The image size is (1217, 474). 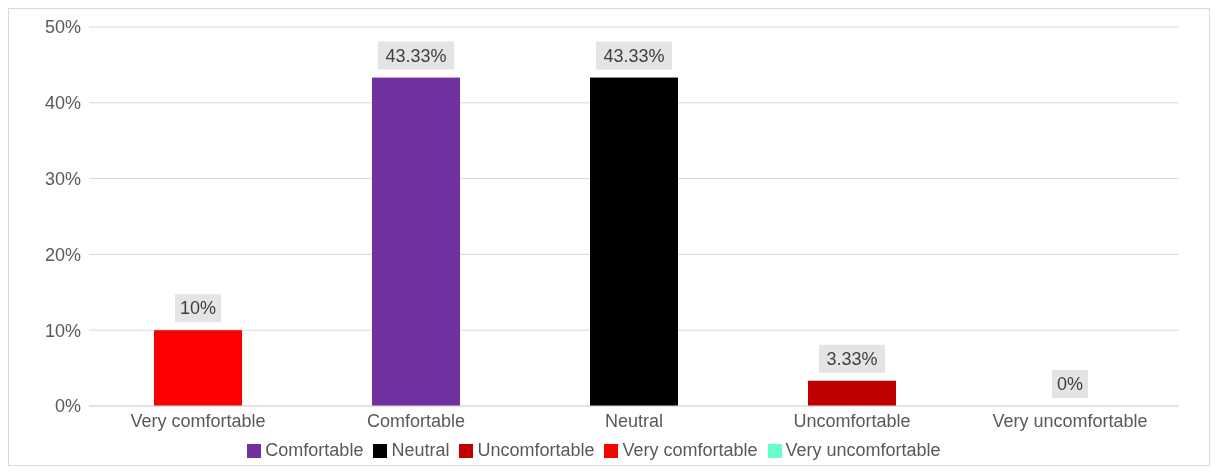 What do you see at coordinates (67, 406) in the screenshot?
I see `y-tick-label: 0%` at bounding box center [67, 406].